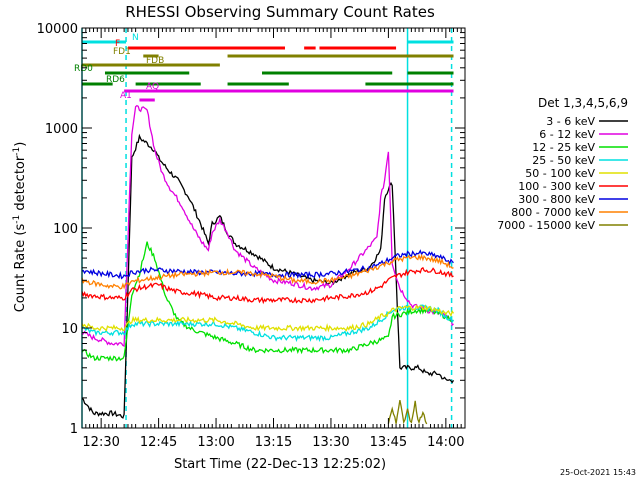 Image resolution: width=640 pixels, height=480 pixels. Describe the element at coordinates (117, 44) in the screenshot. I see `state-bar-label-f: F` at that location.